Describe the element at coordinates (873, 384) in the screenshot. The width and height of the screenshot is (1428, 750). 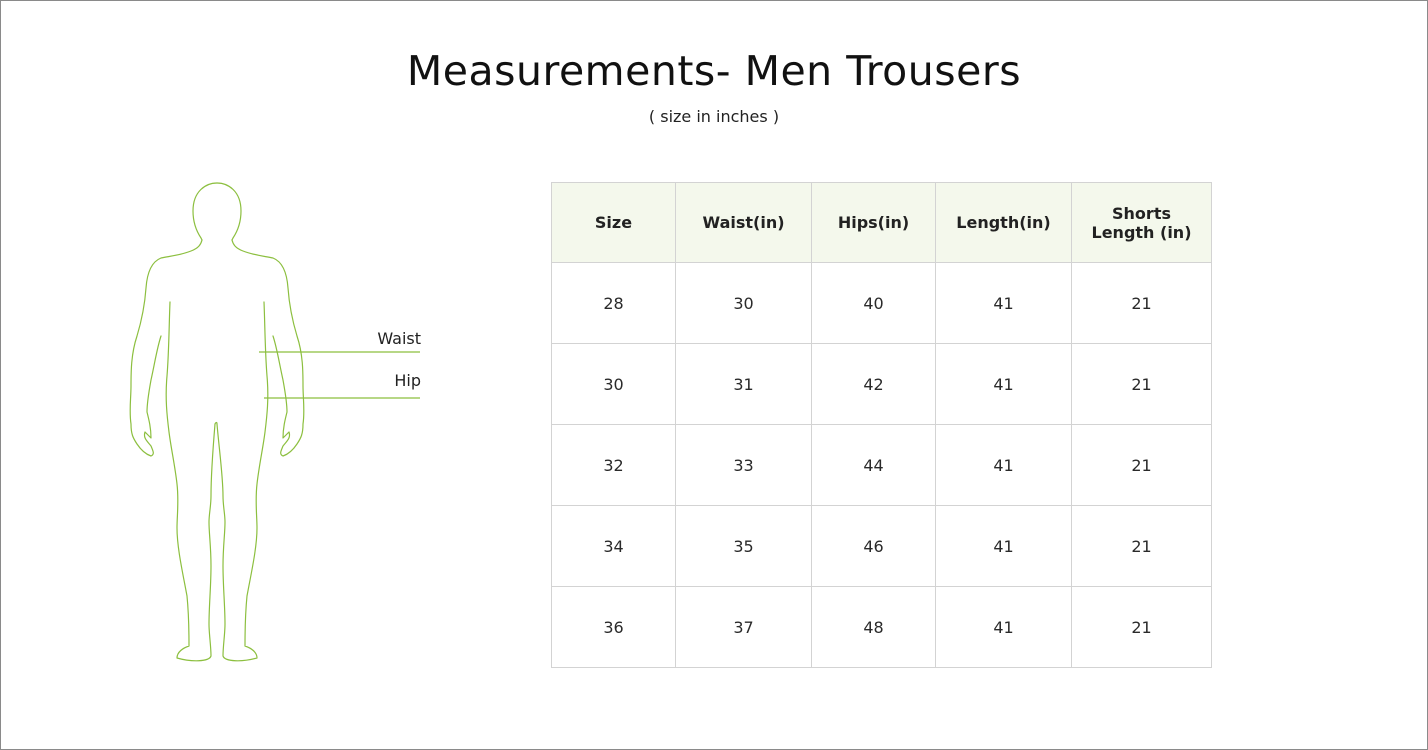
I see `cell-hips: 42` at that location.